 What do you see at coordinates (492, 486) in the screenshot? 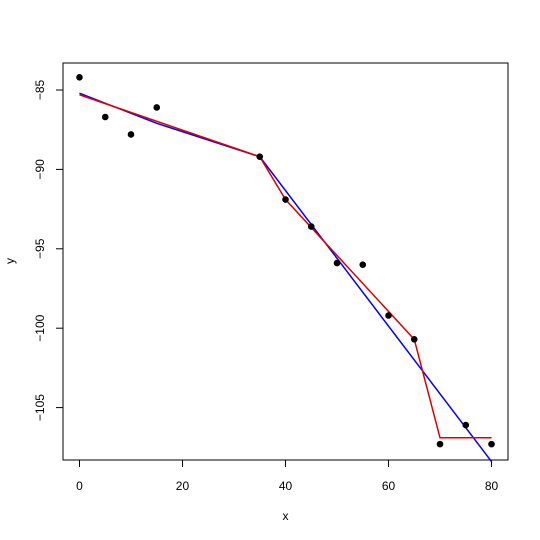
I see `x-tick-label: 80` at bounding box center [492, 486].